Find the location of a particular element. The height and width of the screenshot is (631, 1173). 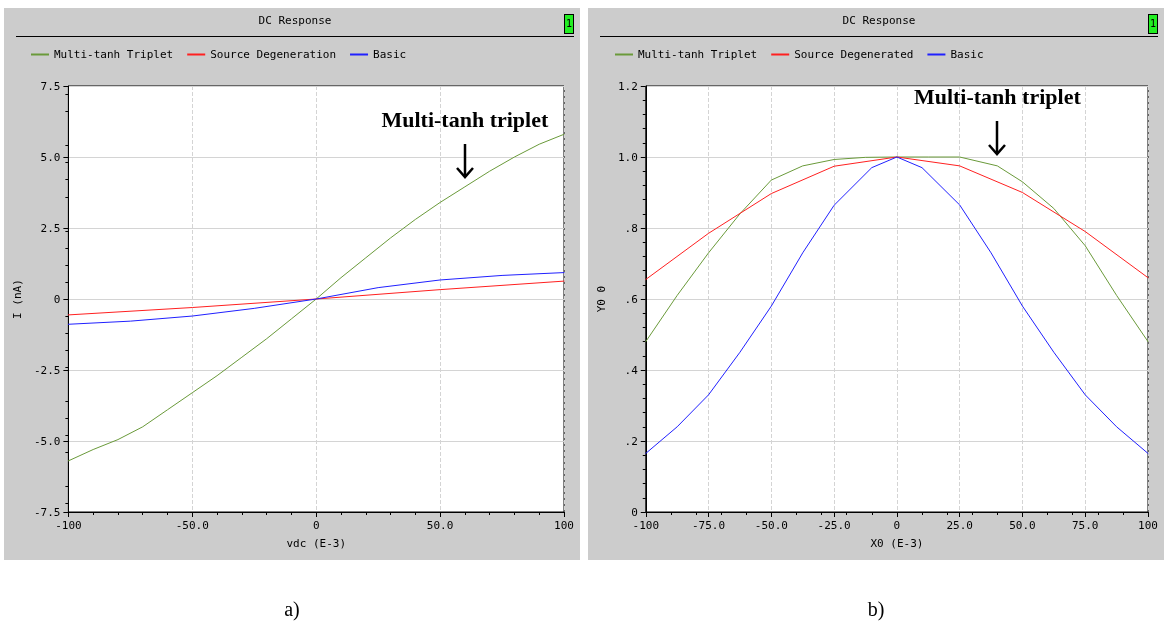

y-tick-label: 5.0 is located at coordinates (50, 157).